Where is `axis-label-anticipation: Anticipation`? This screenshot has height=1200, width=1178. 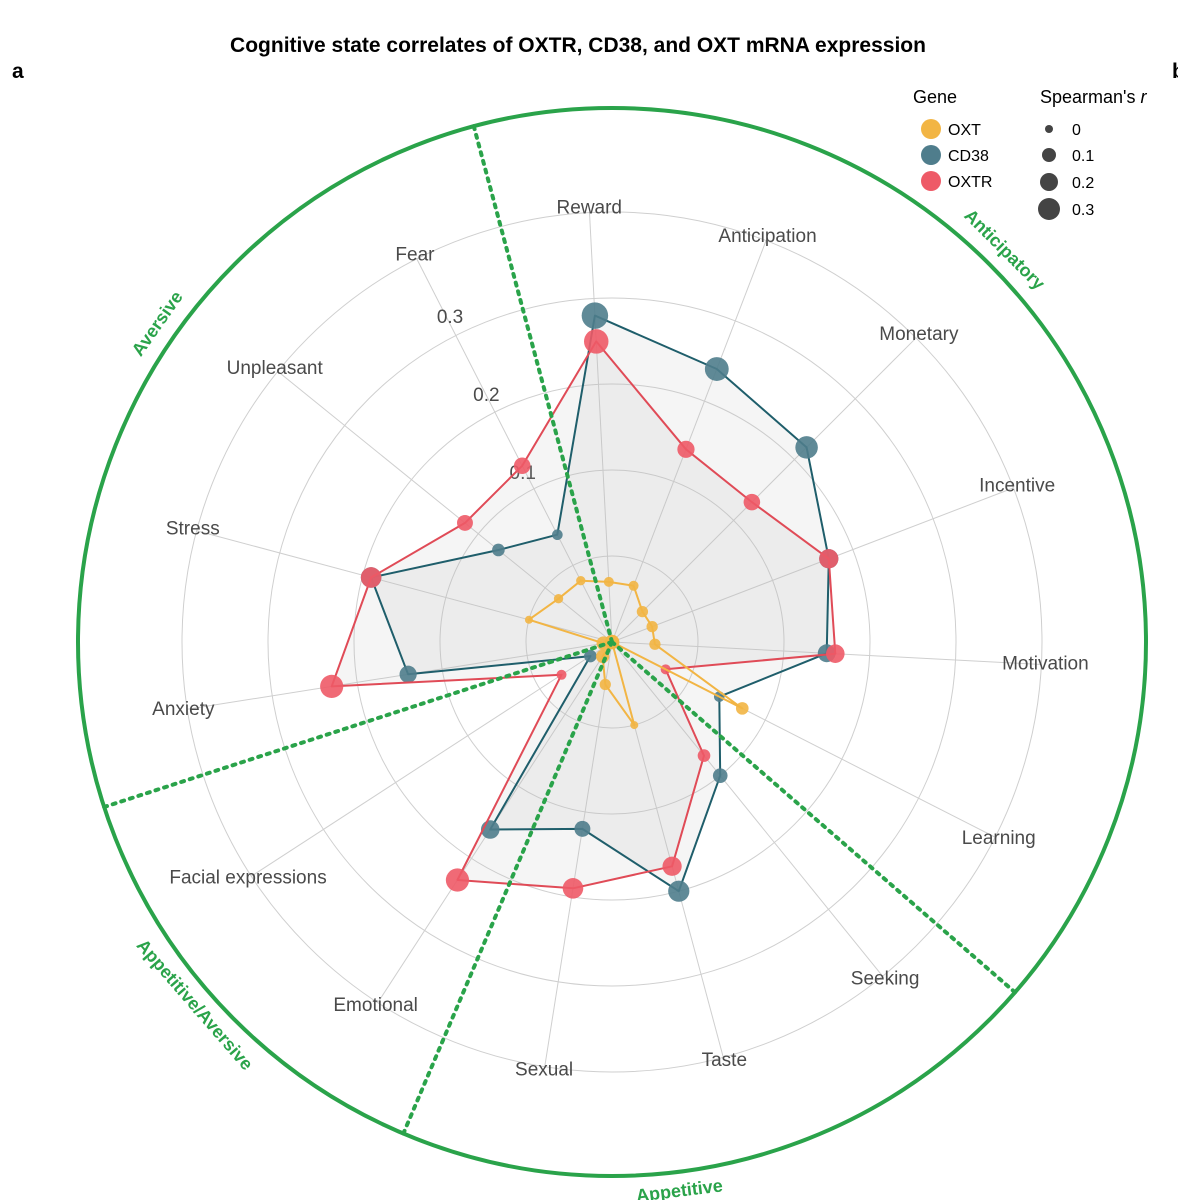
axis-label-anticipation: Anticipation is located at coordinates (767, 236).